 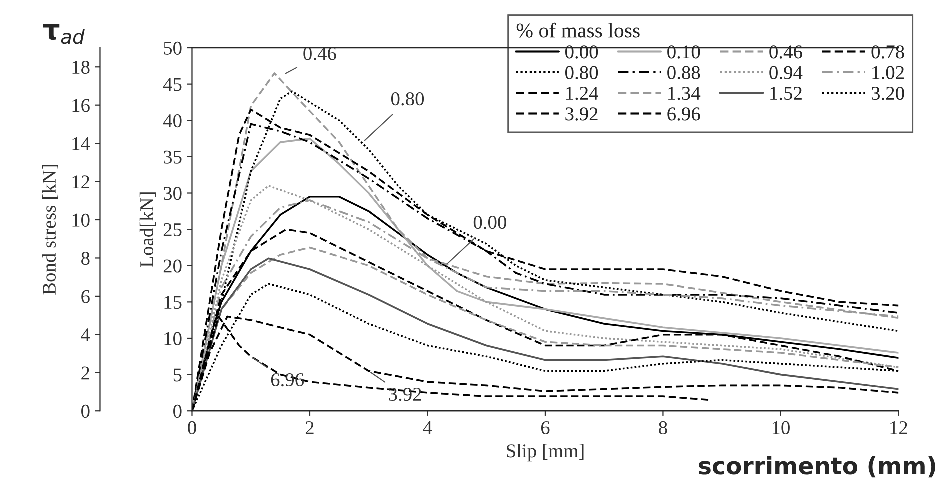 What do you see at coordinates (781, 428) in the screenshot?
I see `x-tick-label: 10` at bounding box center [781, 428].